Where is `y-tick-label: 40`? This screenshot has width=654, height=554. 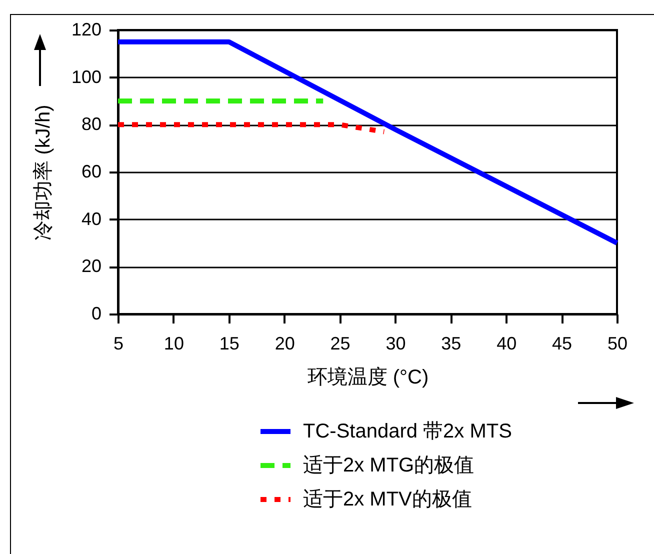 y-tick-label: 40 is located at coordinates (91, 218).